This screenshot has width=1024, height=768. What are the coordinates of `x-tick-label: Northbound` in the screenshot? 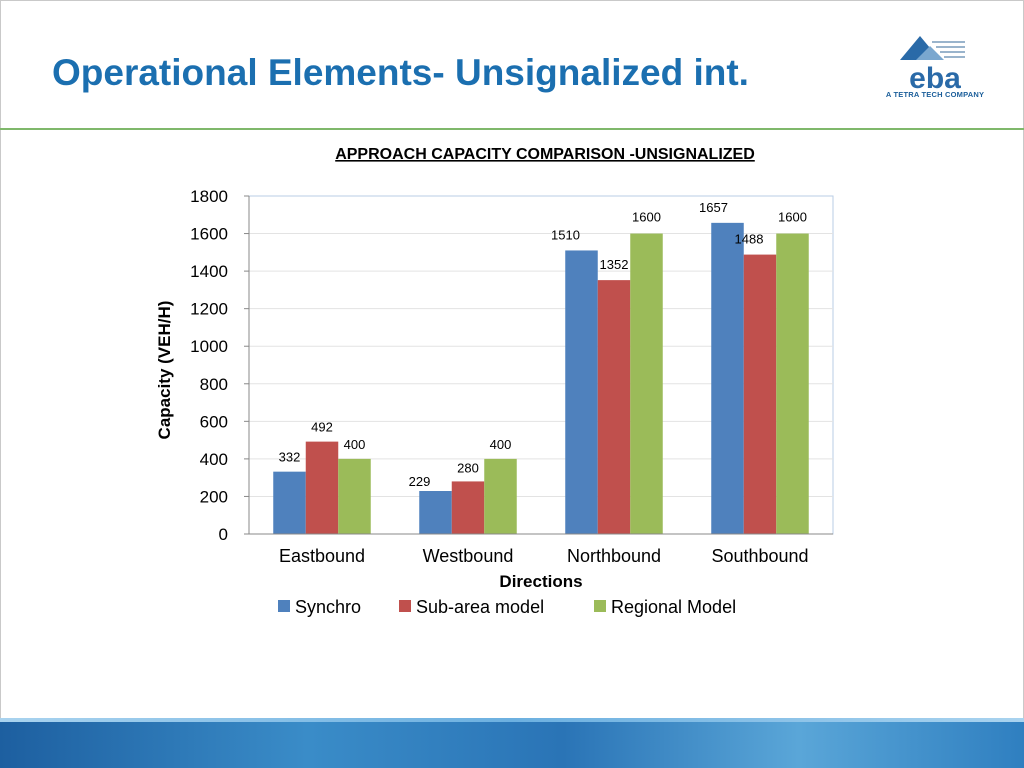 It's located at (614, 556).